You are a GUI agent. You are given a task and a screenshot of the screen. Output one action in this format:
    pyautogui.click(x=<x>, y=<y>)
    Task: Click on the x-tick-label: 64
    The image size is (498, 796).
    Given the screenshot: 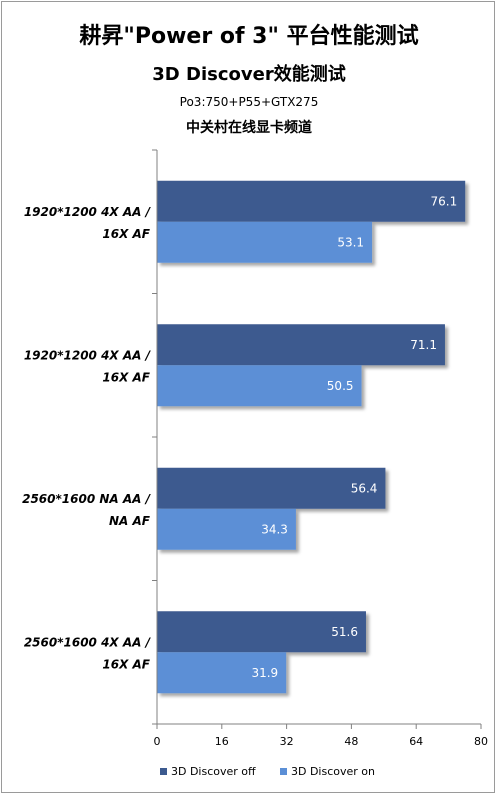 What is the action you would take?
    pyautogui.click(x=416, y=741)
    